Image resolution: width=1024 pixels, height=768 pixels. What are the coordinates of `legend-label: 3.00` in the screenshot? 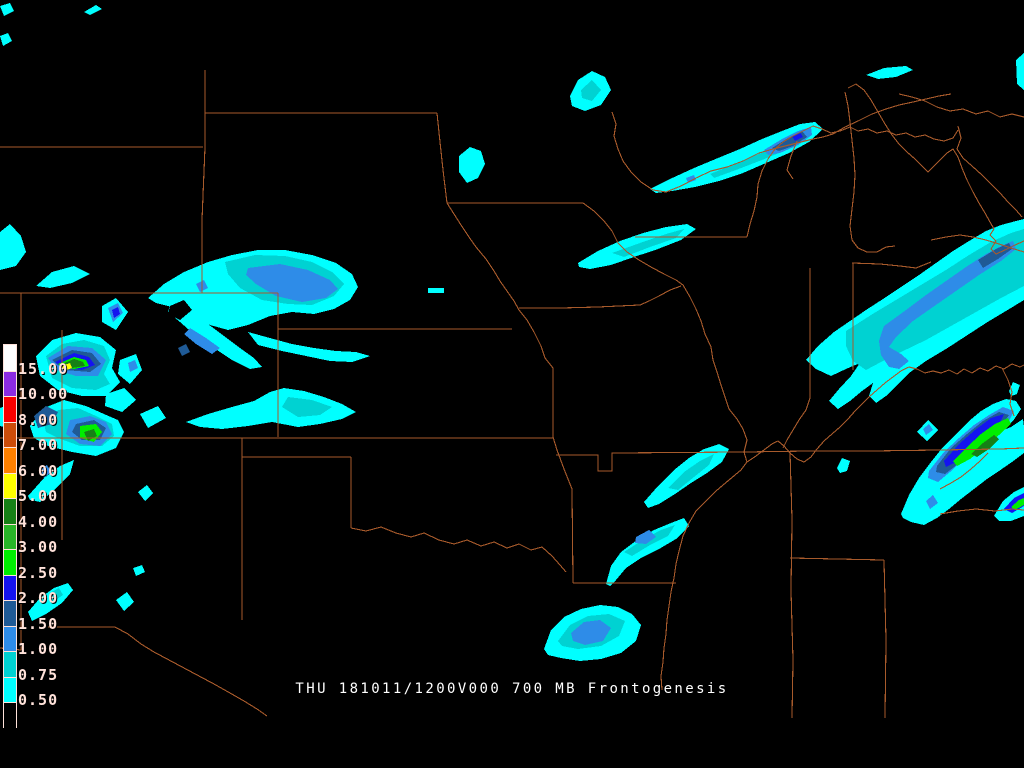 It's located at (38, 547).